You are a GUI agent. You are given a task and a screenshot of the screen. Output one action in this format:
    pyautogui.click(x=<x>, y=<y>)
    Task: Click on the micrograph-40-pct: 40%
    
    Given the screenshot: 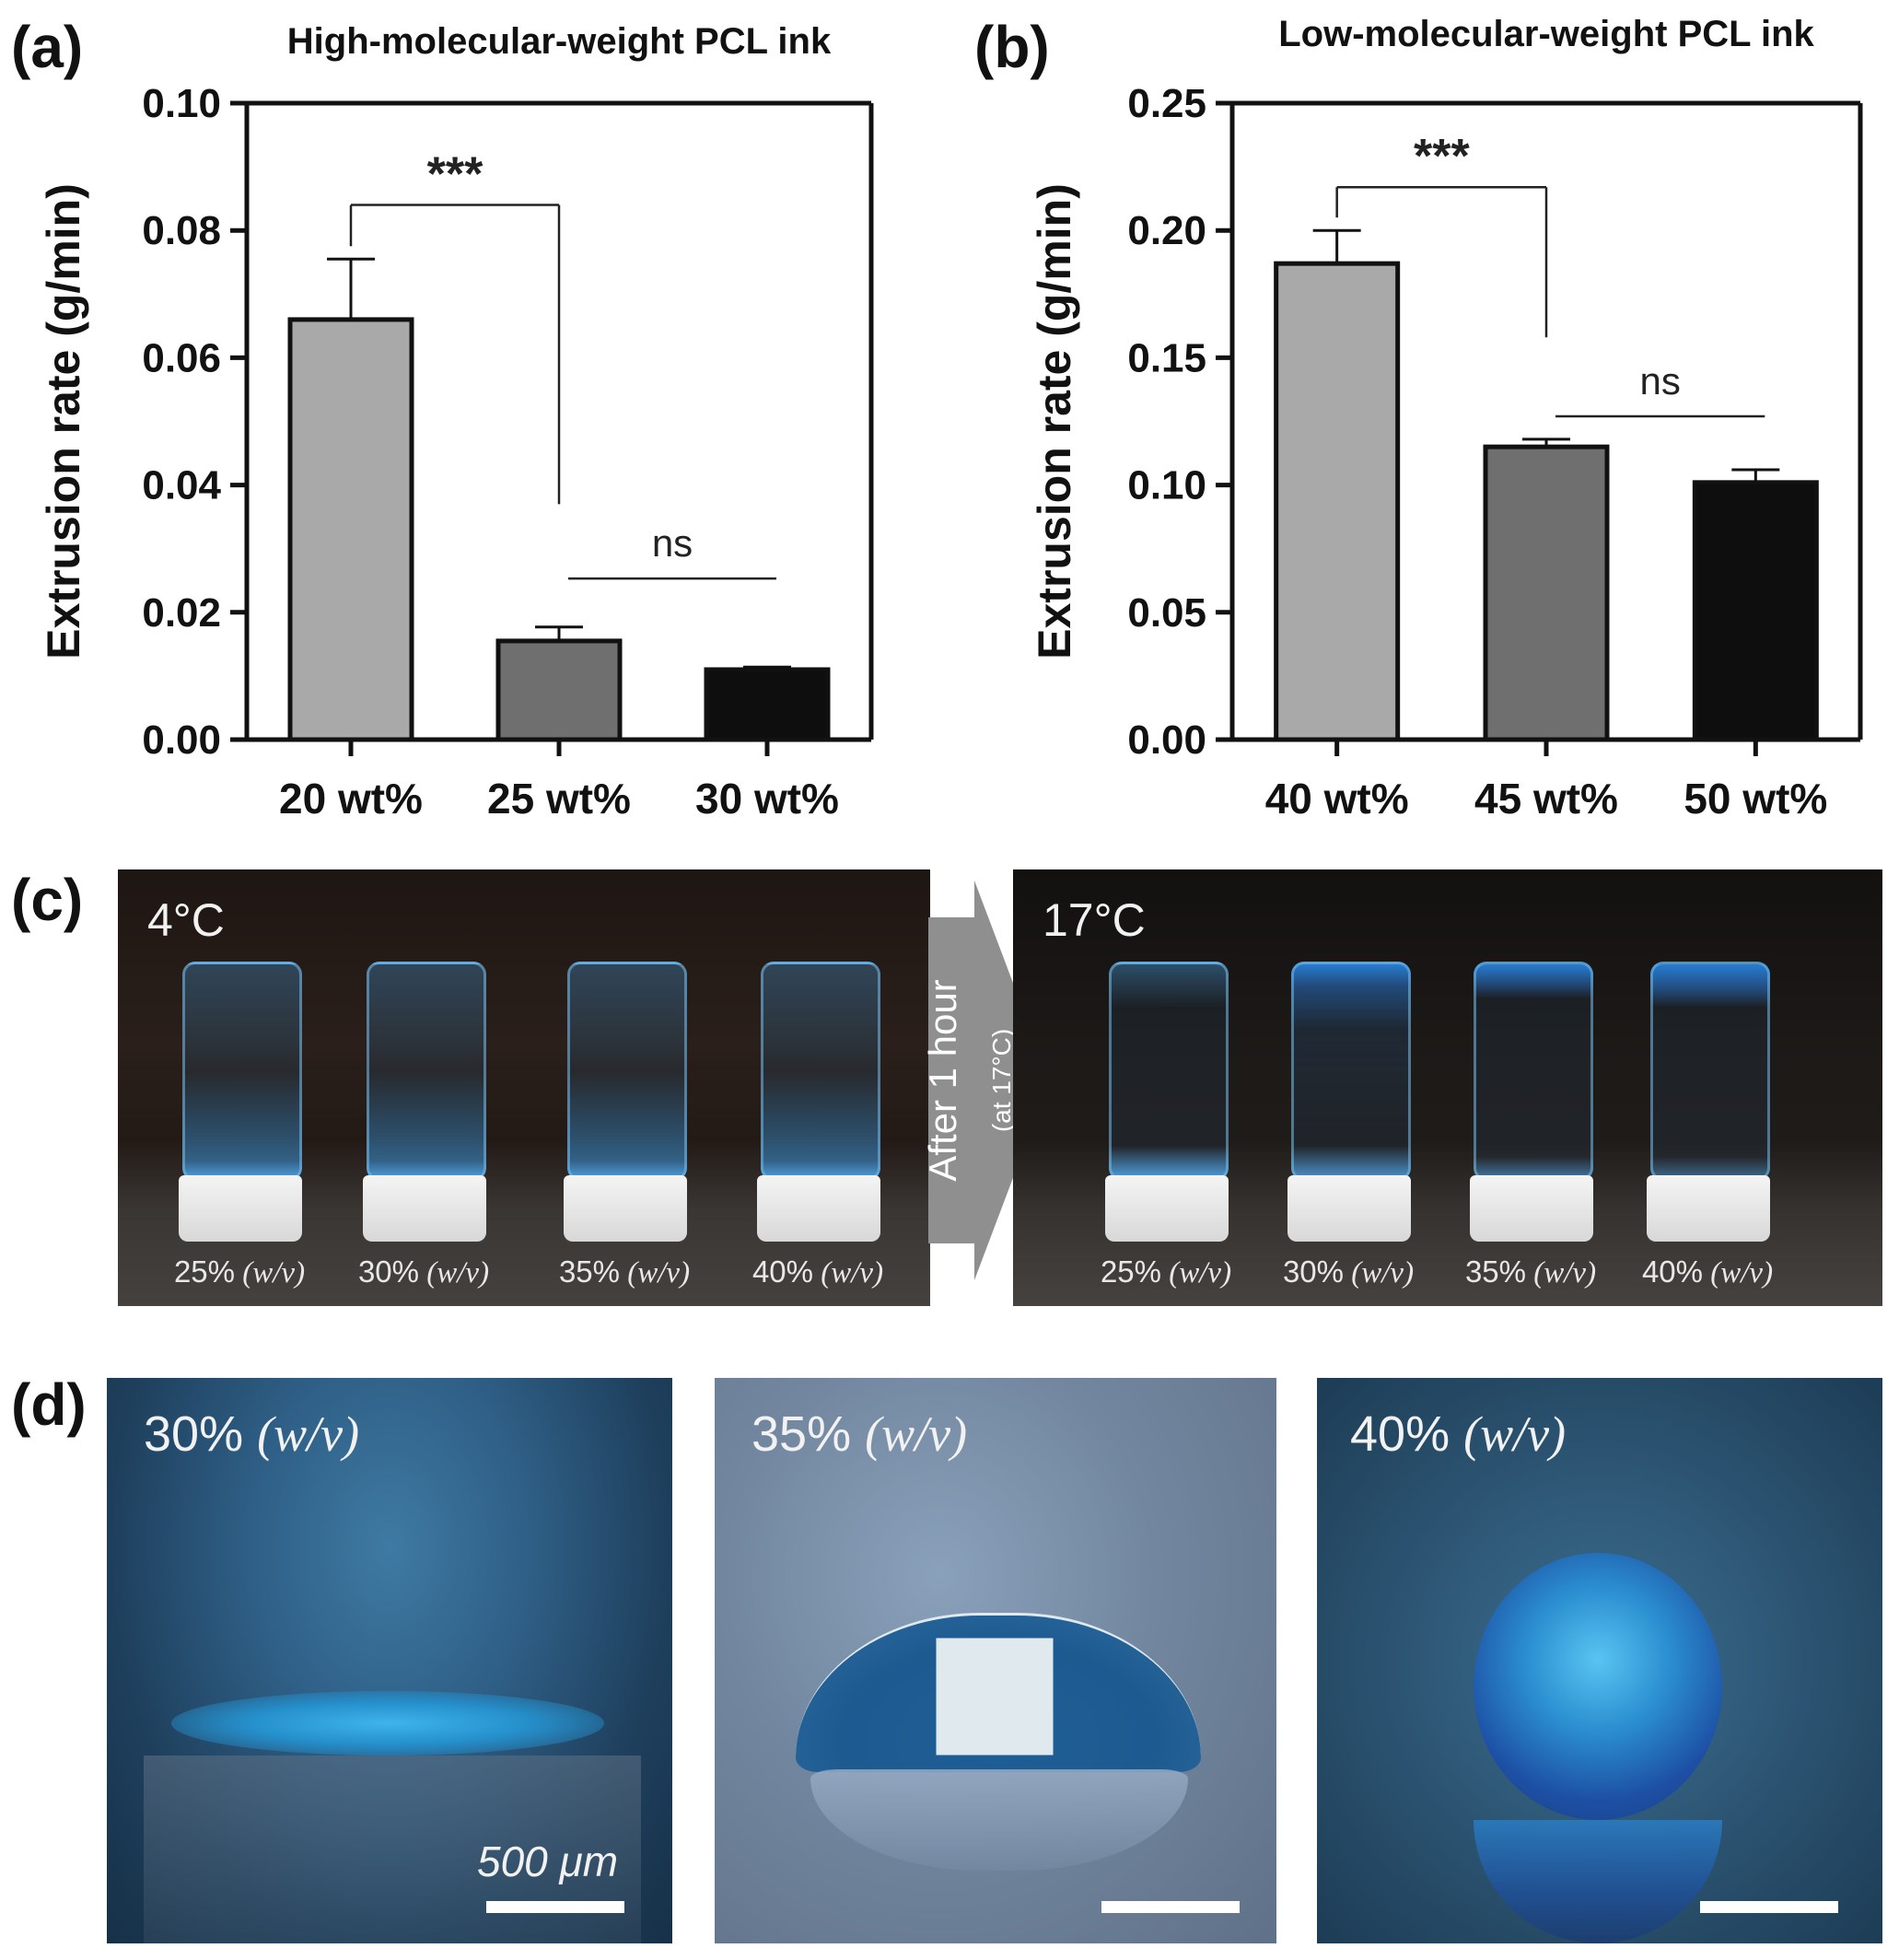 What is the action you would take?
    pyautogui.click(x=1400, y=1434)
    